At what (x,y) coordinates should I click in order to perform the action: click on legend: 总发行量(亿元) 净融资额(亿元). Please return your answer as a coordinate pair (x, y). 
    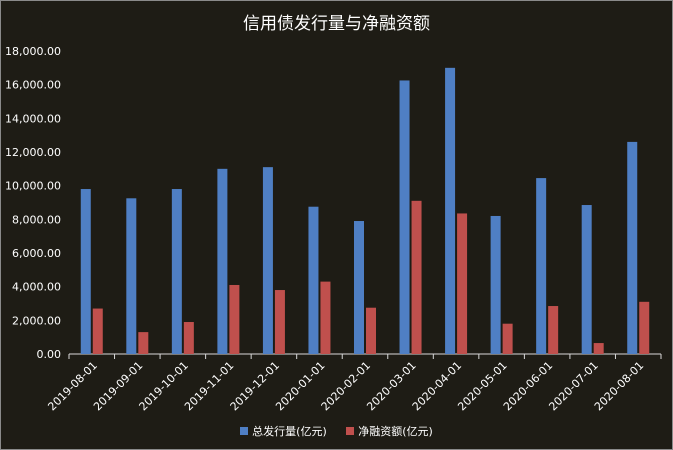
    Looking at the image, I should click on (336, 431).